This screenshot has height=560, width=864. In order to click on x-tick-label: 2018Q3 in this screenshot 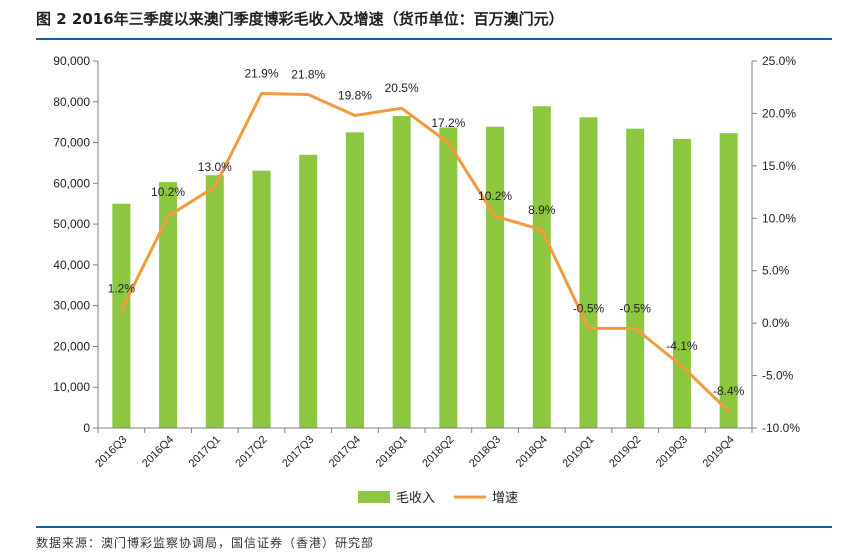, I will do `click(485, 452)`.